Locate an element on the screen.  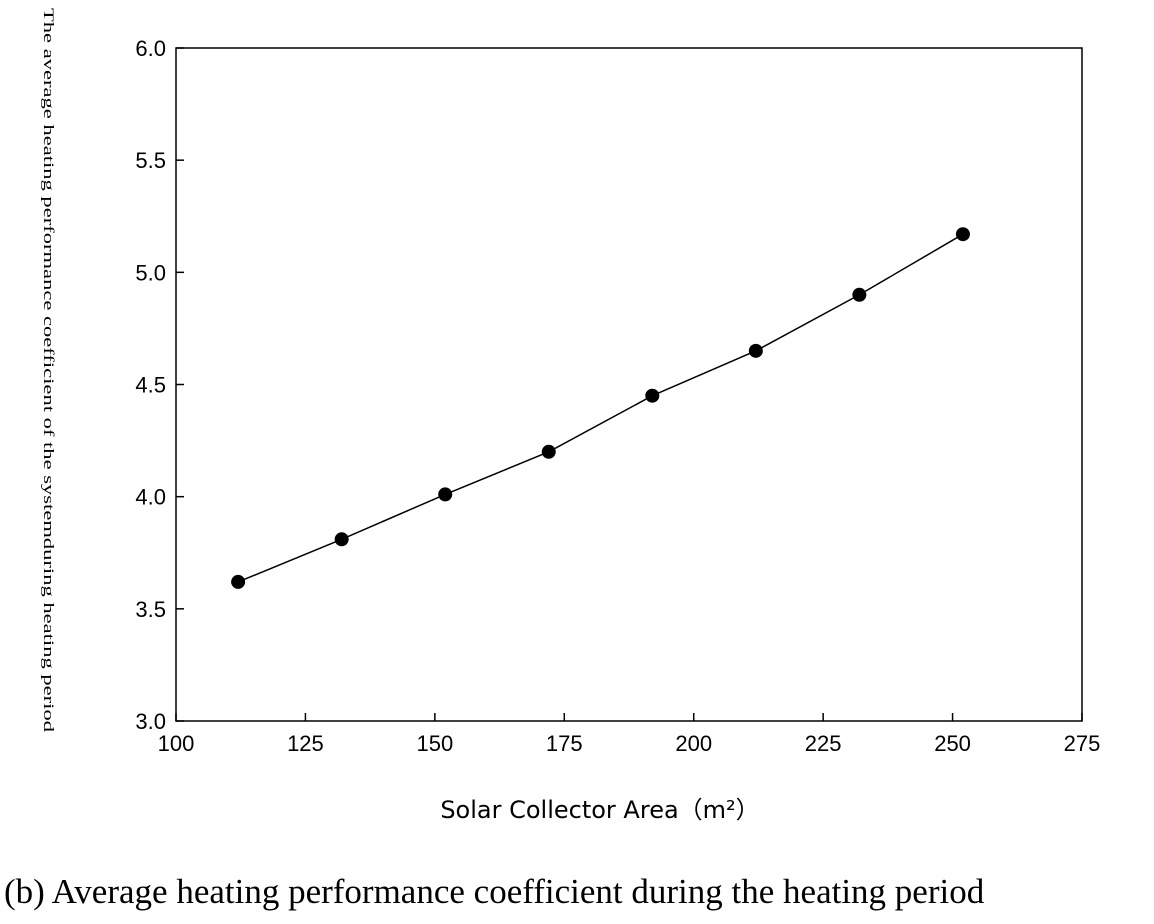
x-axis-title: Solar Collector Area（m²） is located at coordinates (599, 810).